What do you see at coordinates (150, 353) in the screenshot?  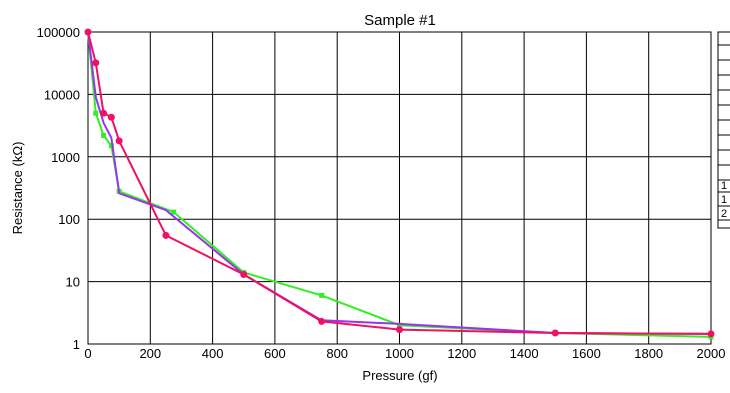 I see `x-tick-label: 200` at bounding box center [150, 353].